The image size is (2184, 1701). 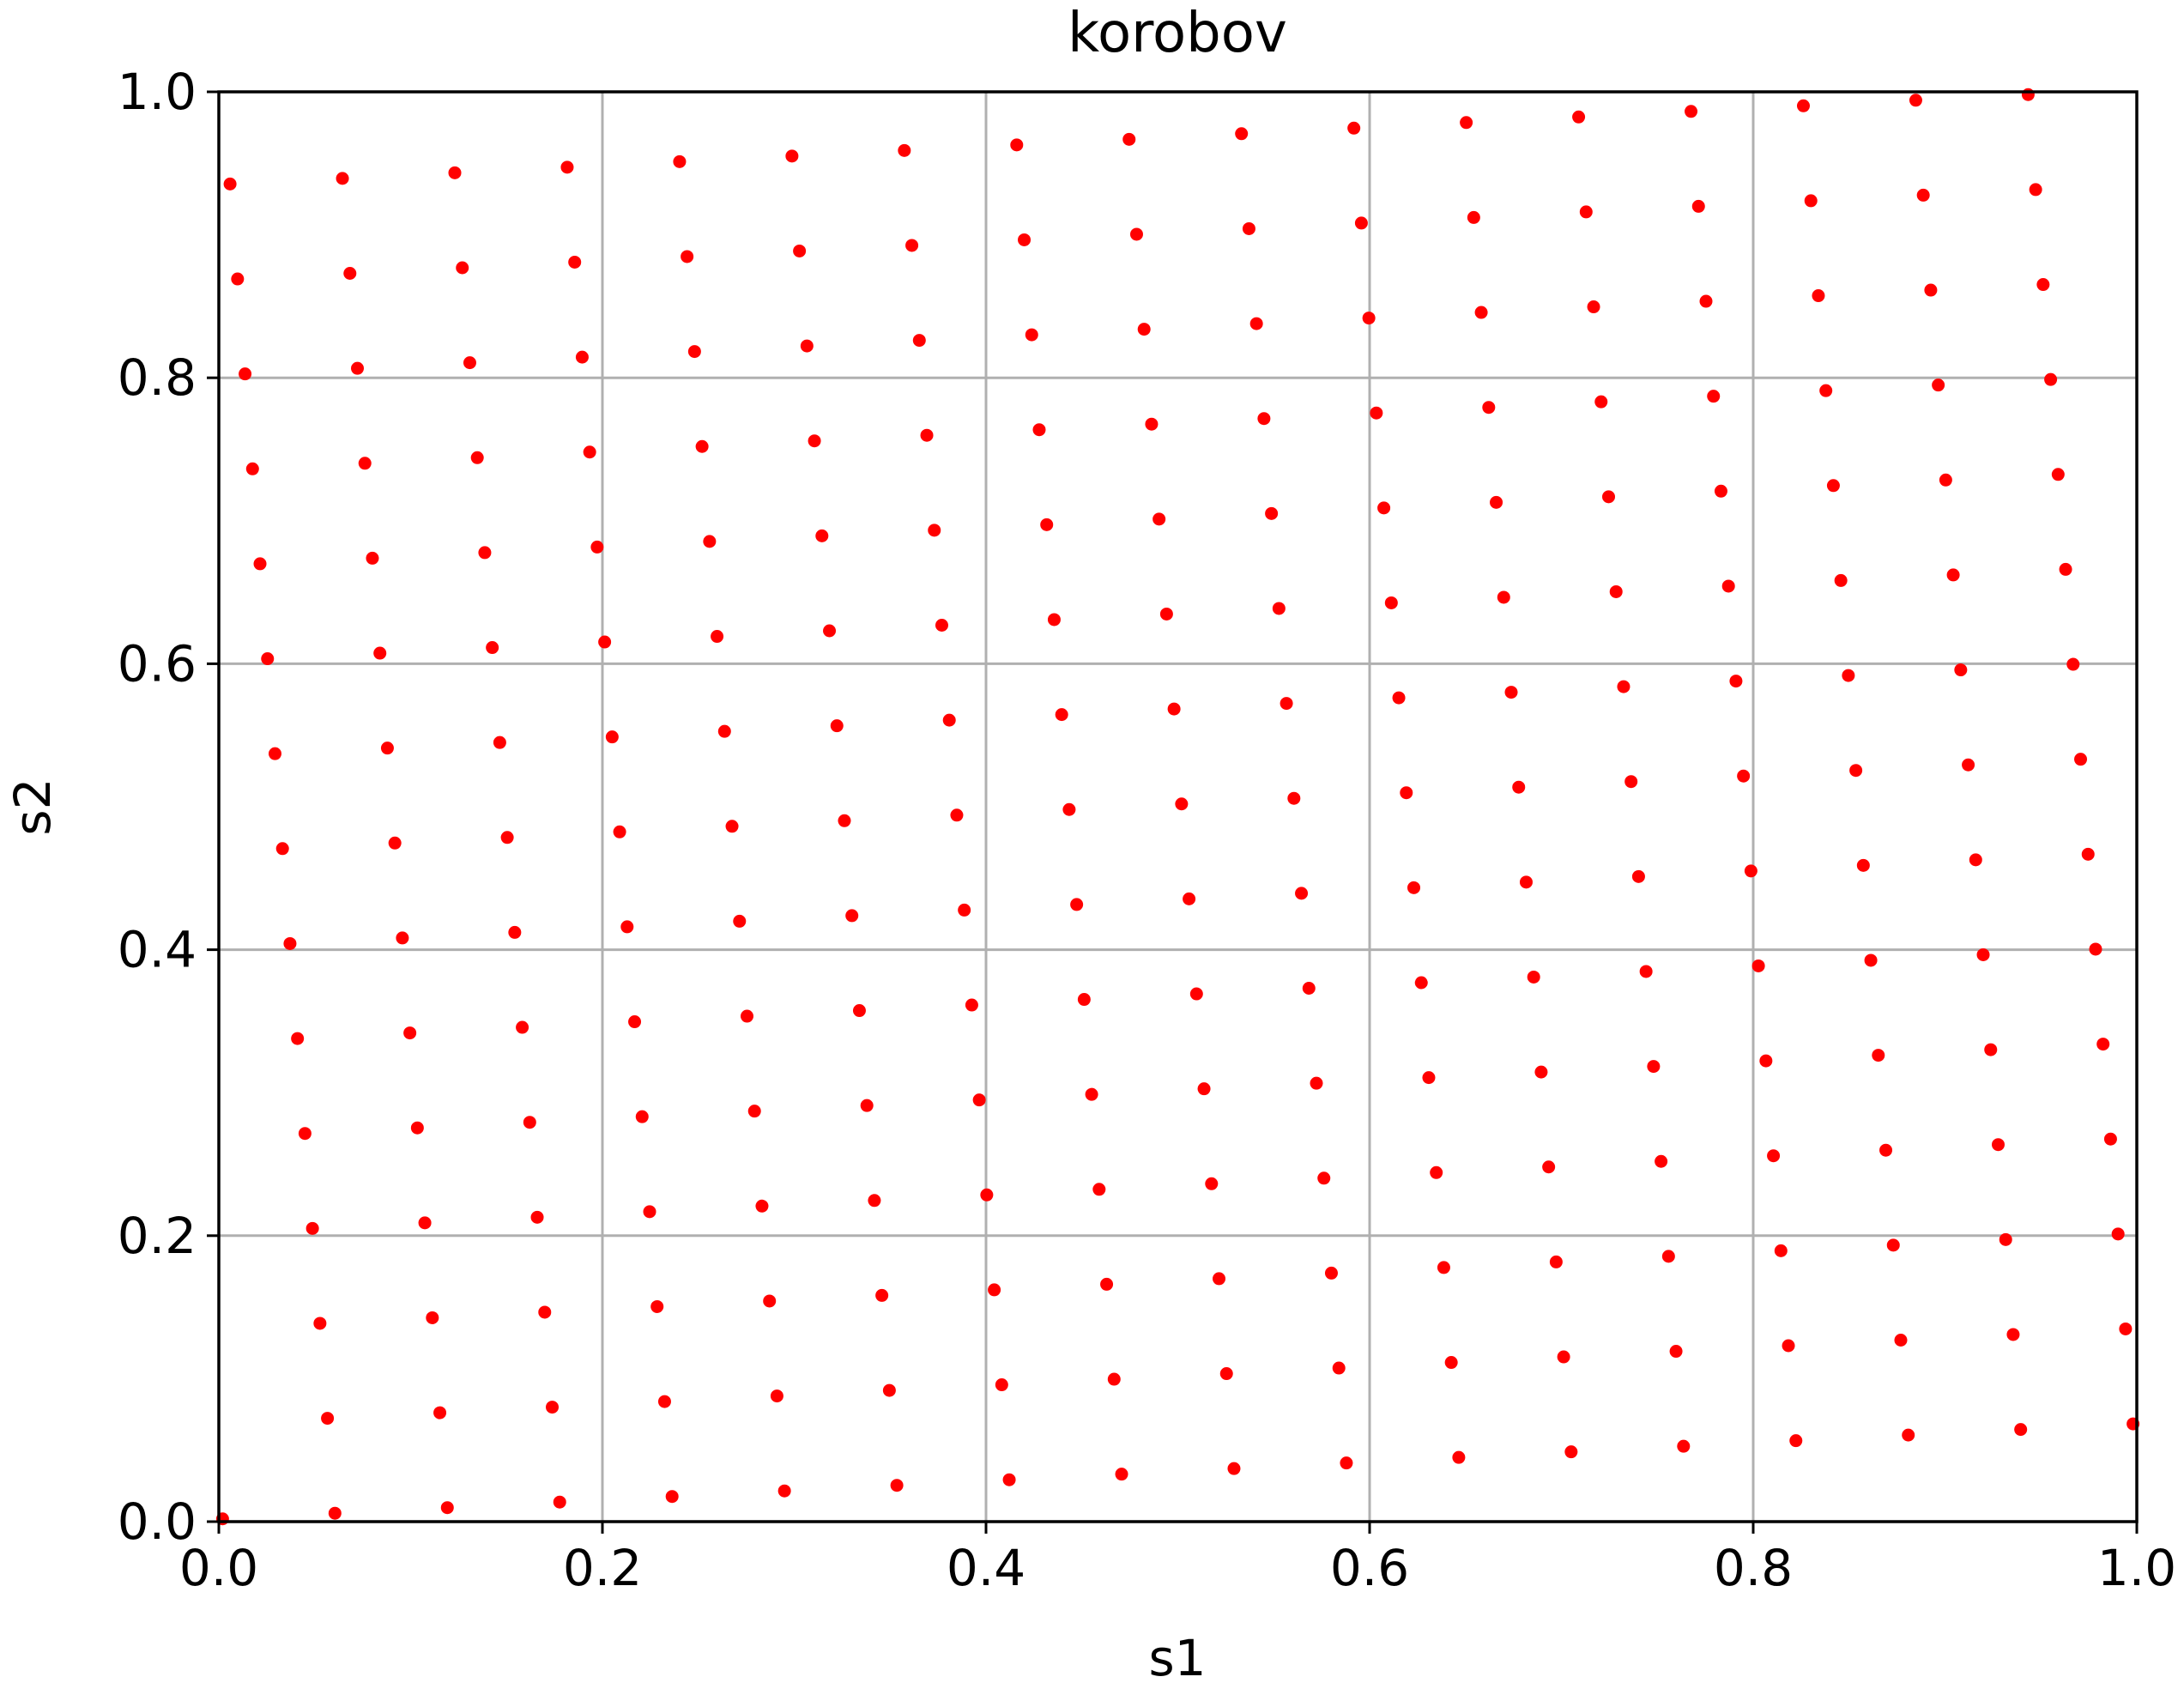 I want to click on y-tick-label: 0.2, so click(x=158, y=1236).